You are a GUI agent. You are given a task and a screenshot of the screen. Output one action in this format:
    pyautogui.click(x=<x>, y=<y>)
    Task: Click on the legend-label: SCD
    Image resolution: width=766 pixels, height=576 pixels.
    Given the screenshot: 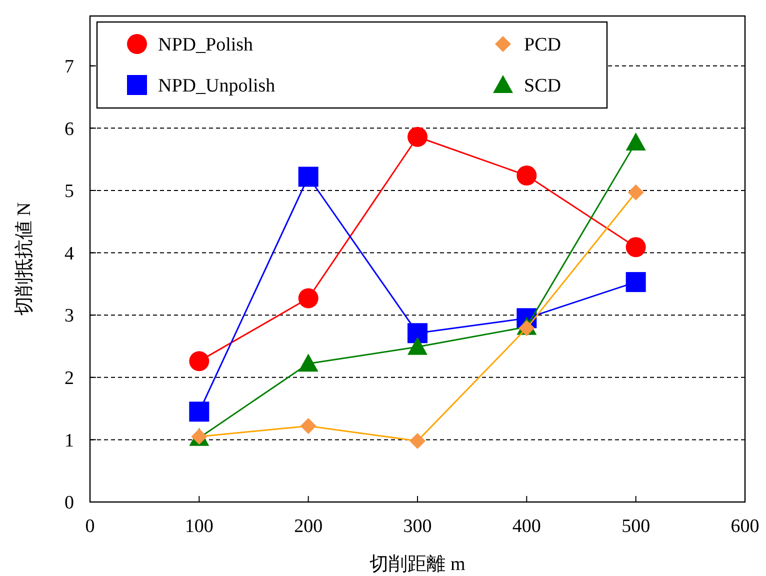 What is the action you would take?
    pyautogui.click(x=542, y=86)
    